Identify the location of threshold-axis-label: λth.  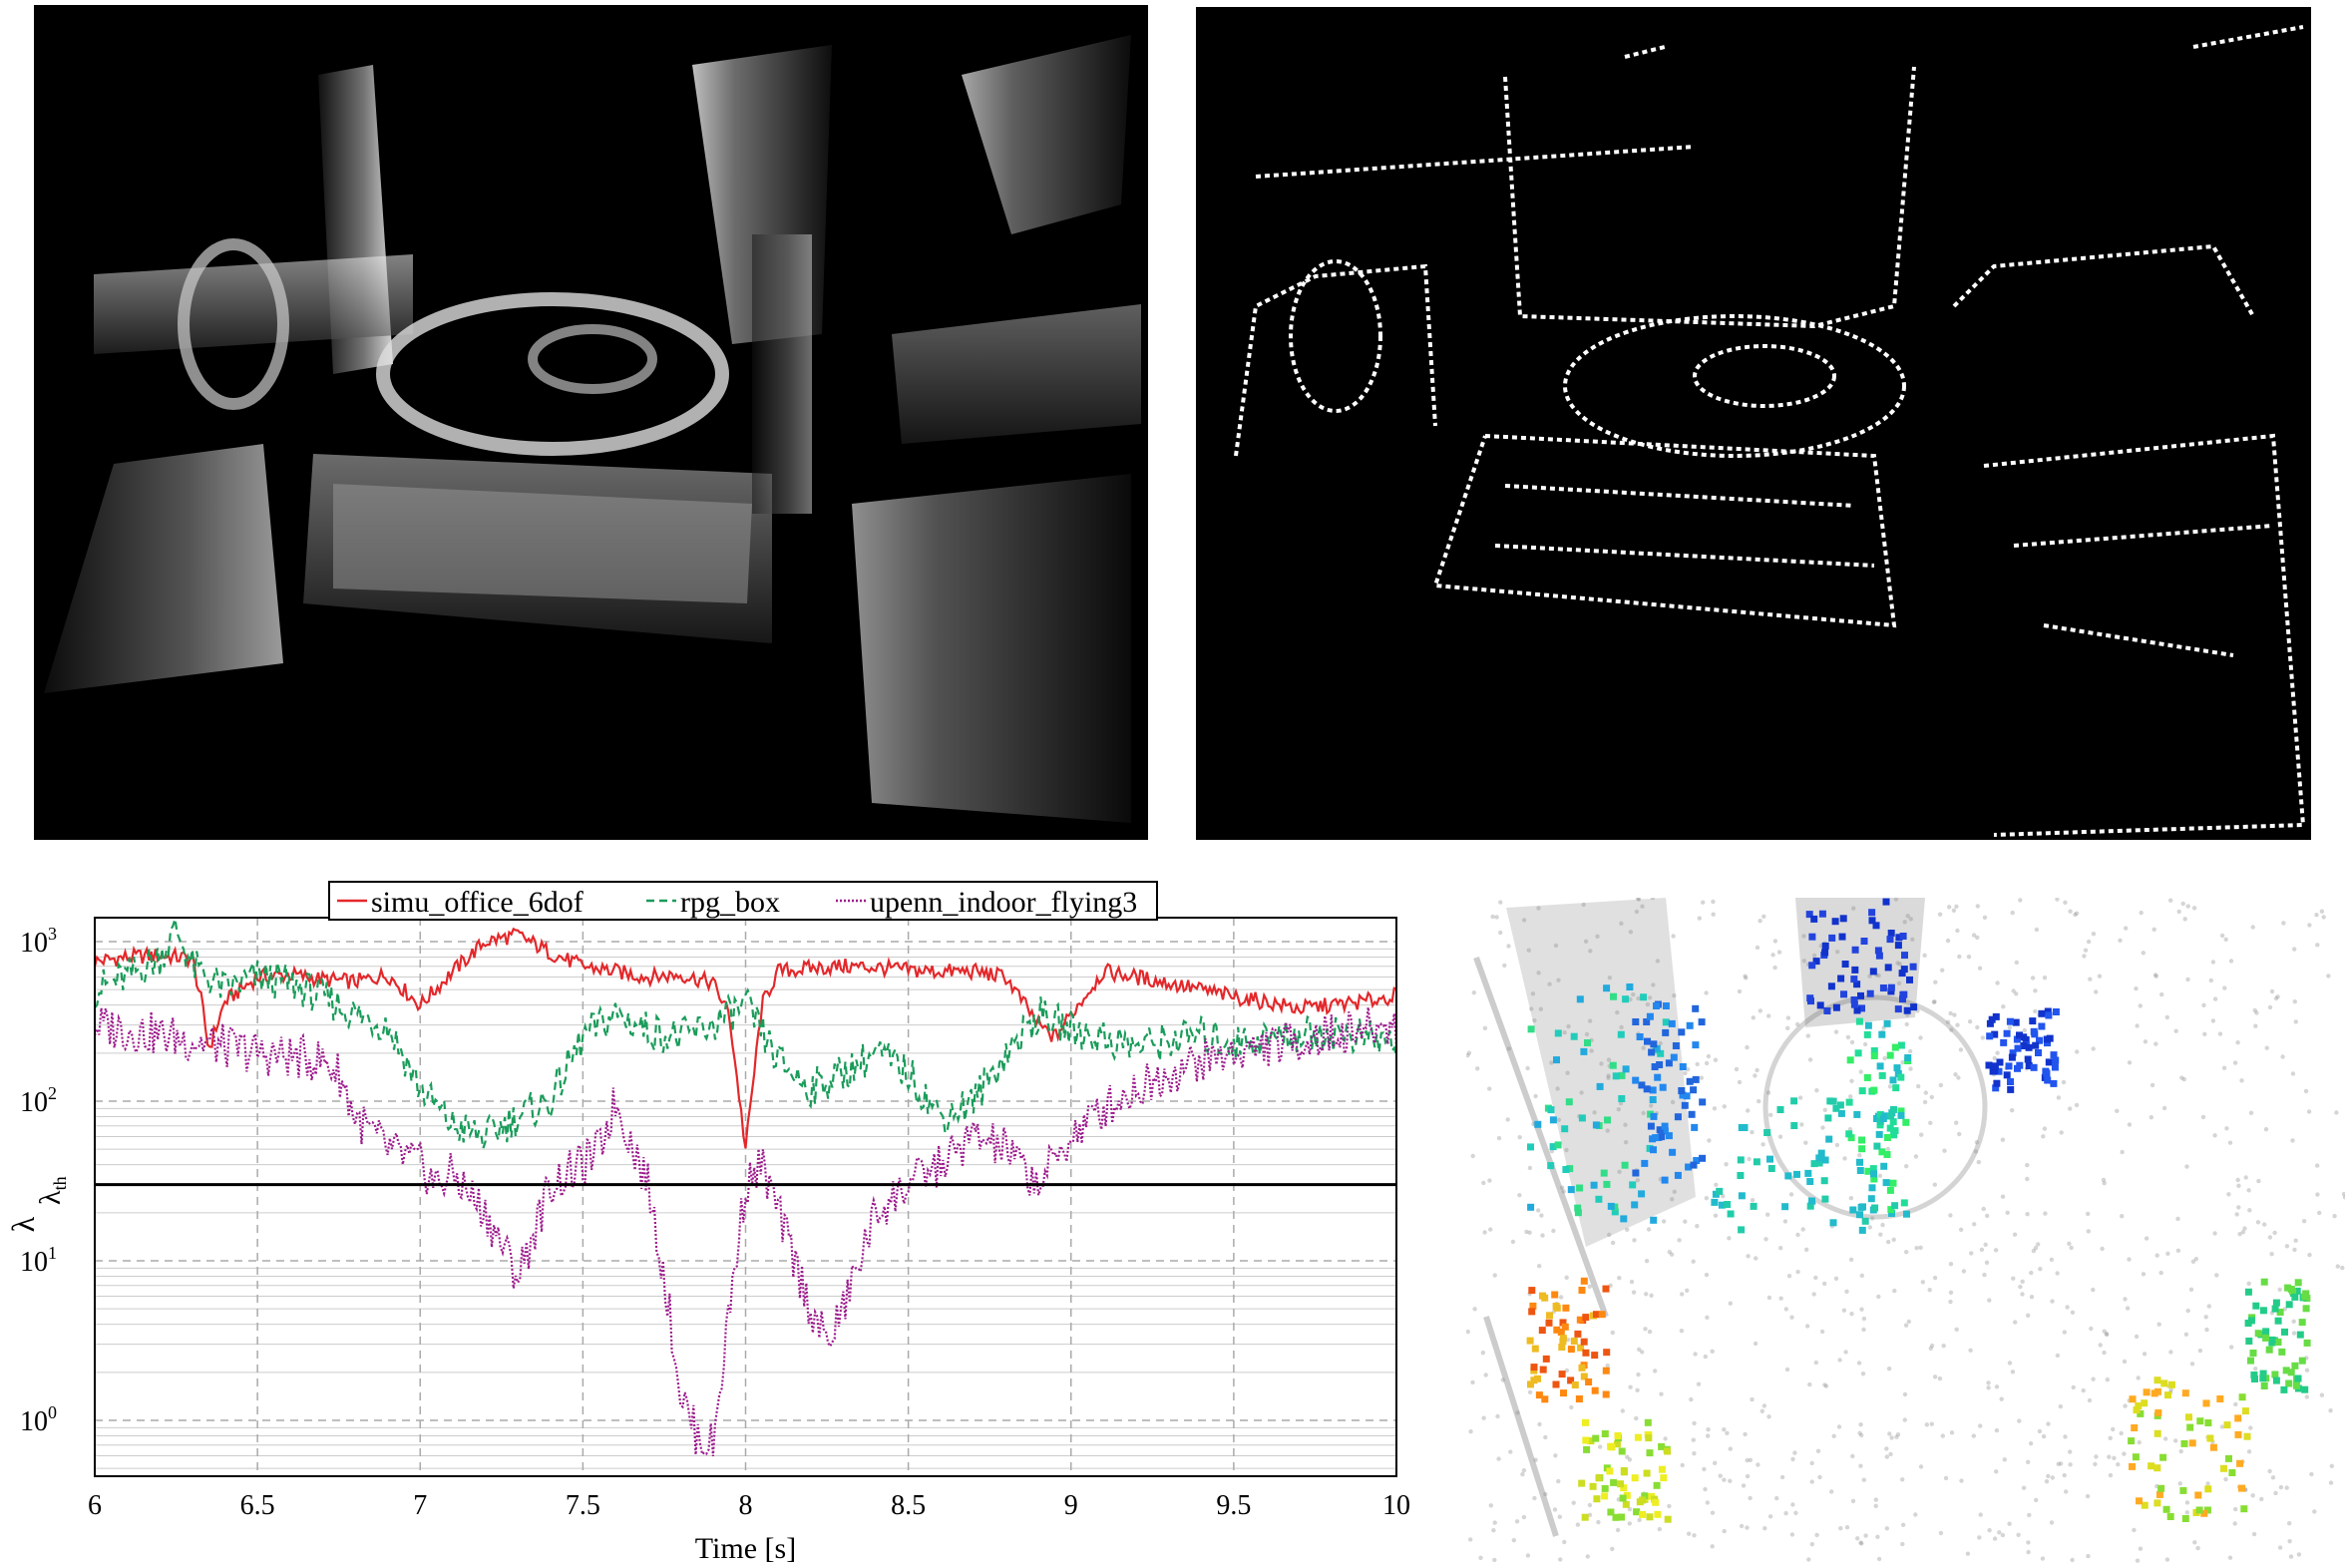
(52, 1191).